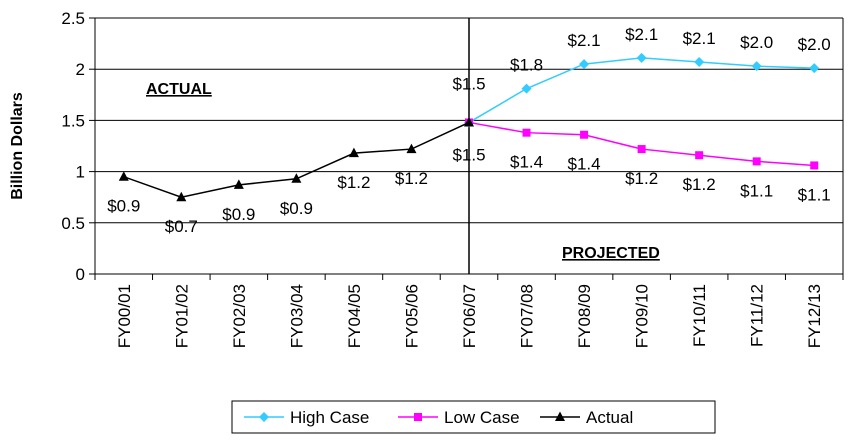 This screenshot has width=862, height=447. Describe the element at coordinates (296, 316) in the screenshot. I see `x-tick-label: FY03/04` at that location.